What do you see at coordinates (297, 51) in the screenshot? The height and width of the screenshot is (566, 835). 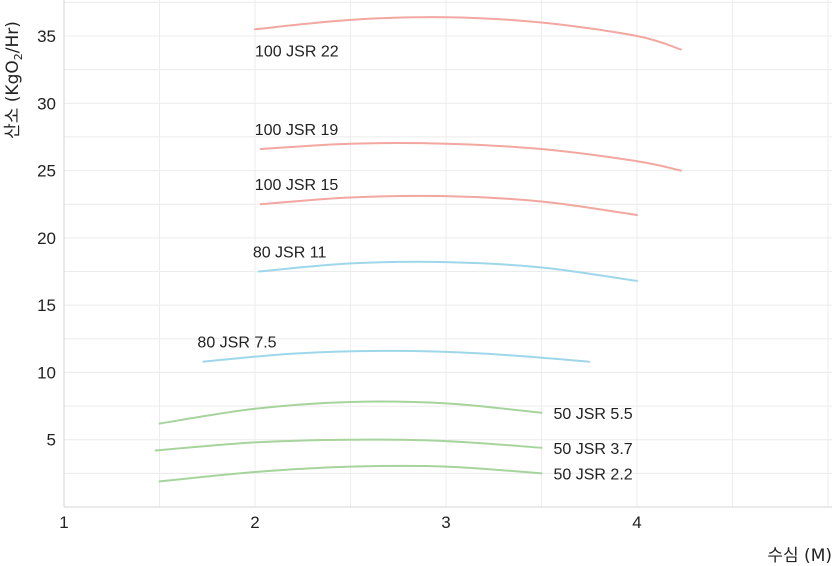 I see `series-label: 100 JSR 22` at bounding box center [297, 51].